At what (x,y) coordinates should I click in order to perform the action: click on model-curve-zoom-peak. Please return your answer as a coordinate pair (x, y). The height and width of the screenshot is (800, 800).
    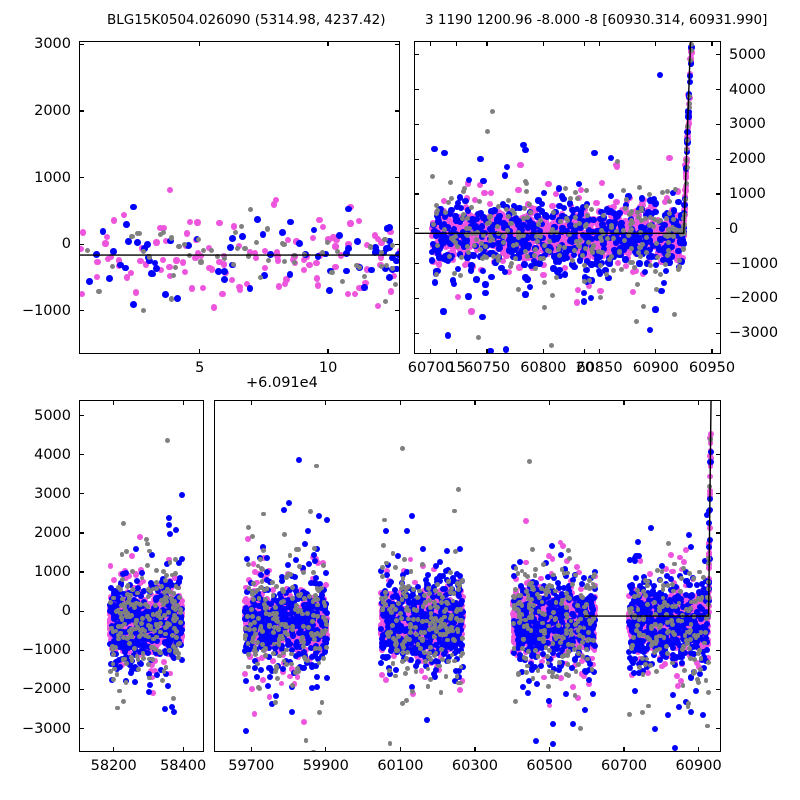
    Looking at the image, I should click on (239, 255).